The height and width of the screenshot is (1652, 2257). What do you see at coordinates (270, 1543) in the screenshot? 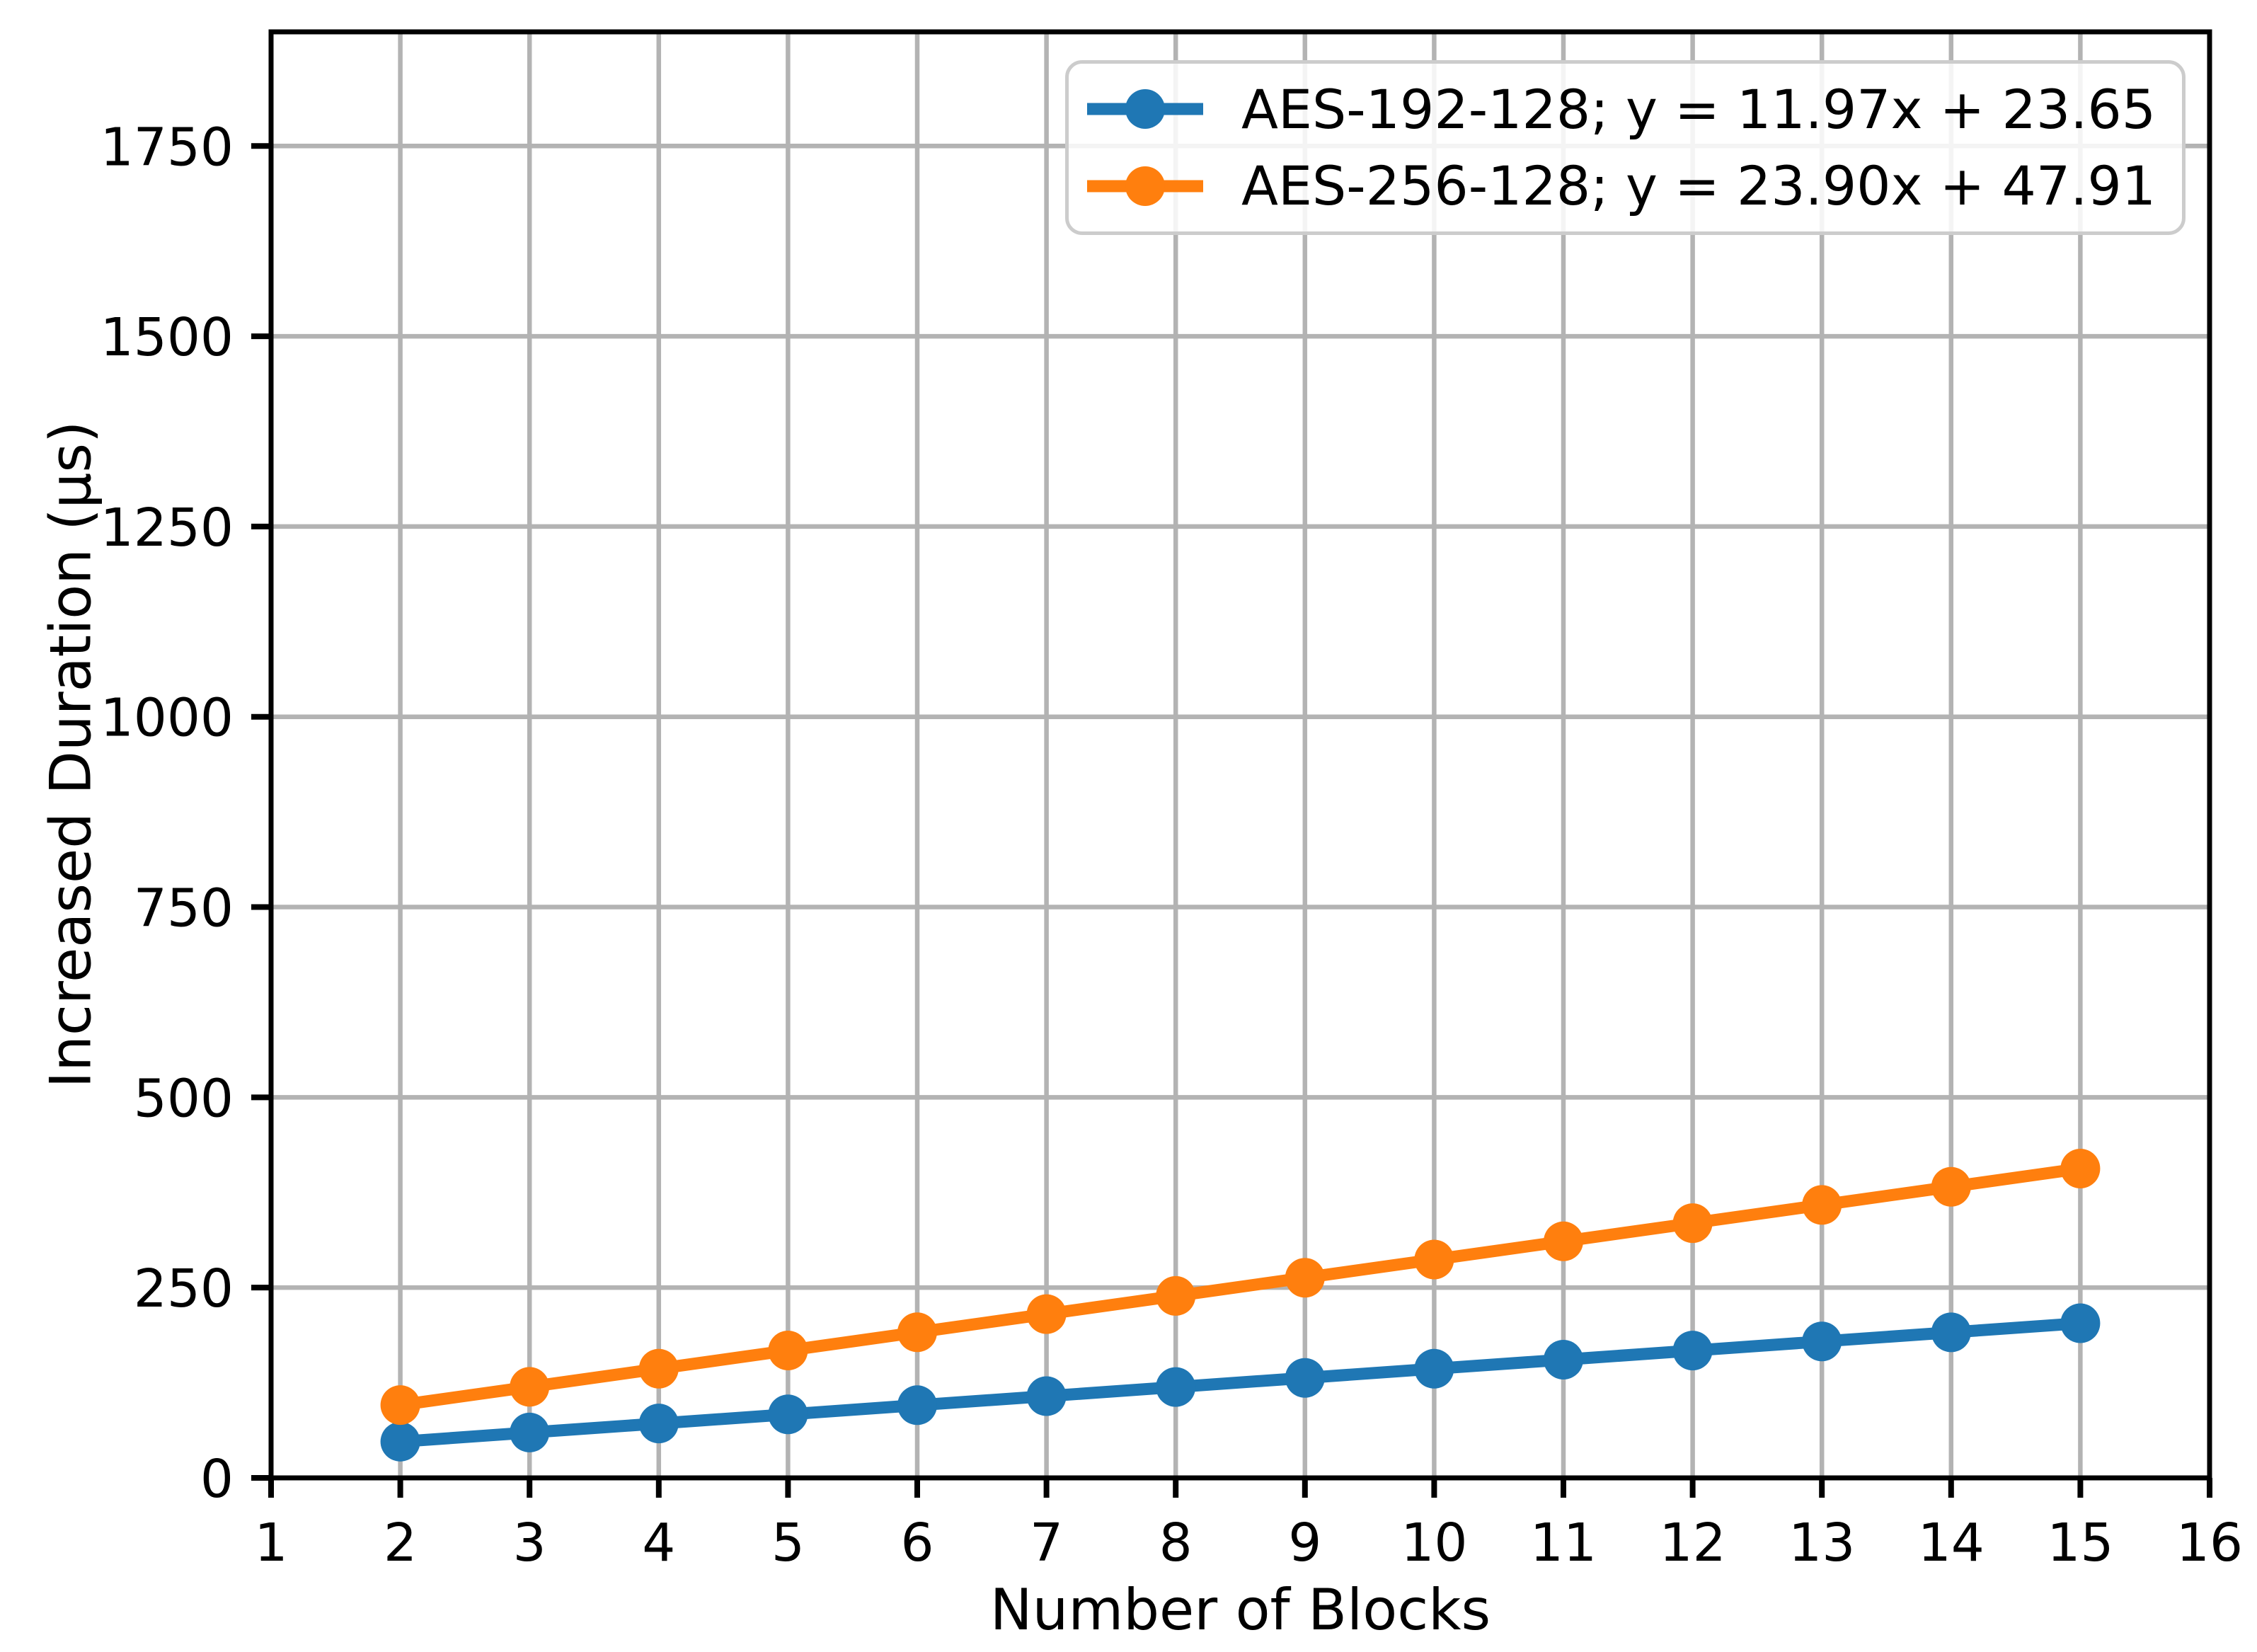
I see `x-tick-label: 1` at bounding box center [270, 1543].